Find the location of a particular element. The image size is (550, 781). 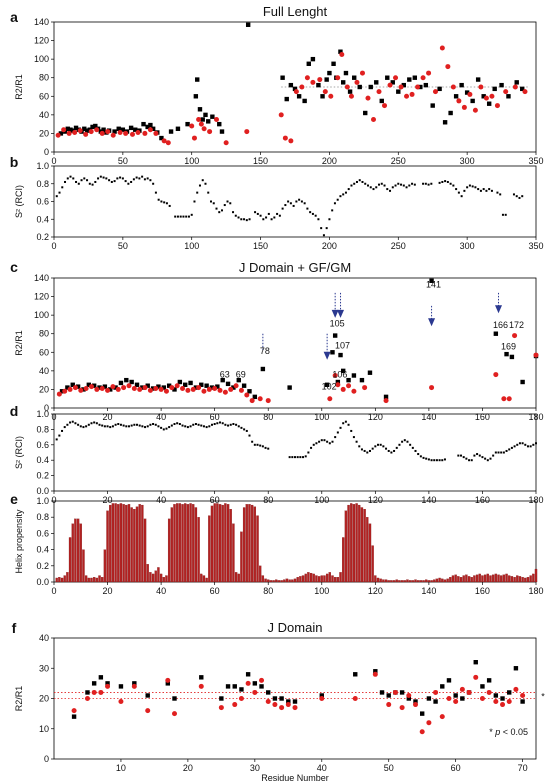

y-tick-label: 40 is located at coordinates (44, 371).